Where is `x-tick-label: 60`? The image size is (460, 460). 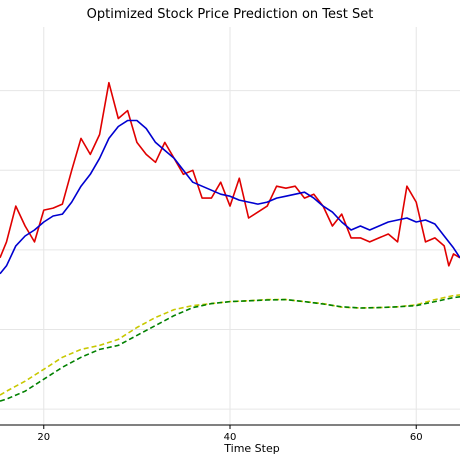
x-tick-label: 60 is located at coordinates (416, 437).